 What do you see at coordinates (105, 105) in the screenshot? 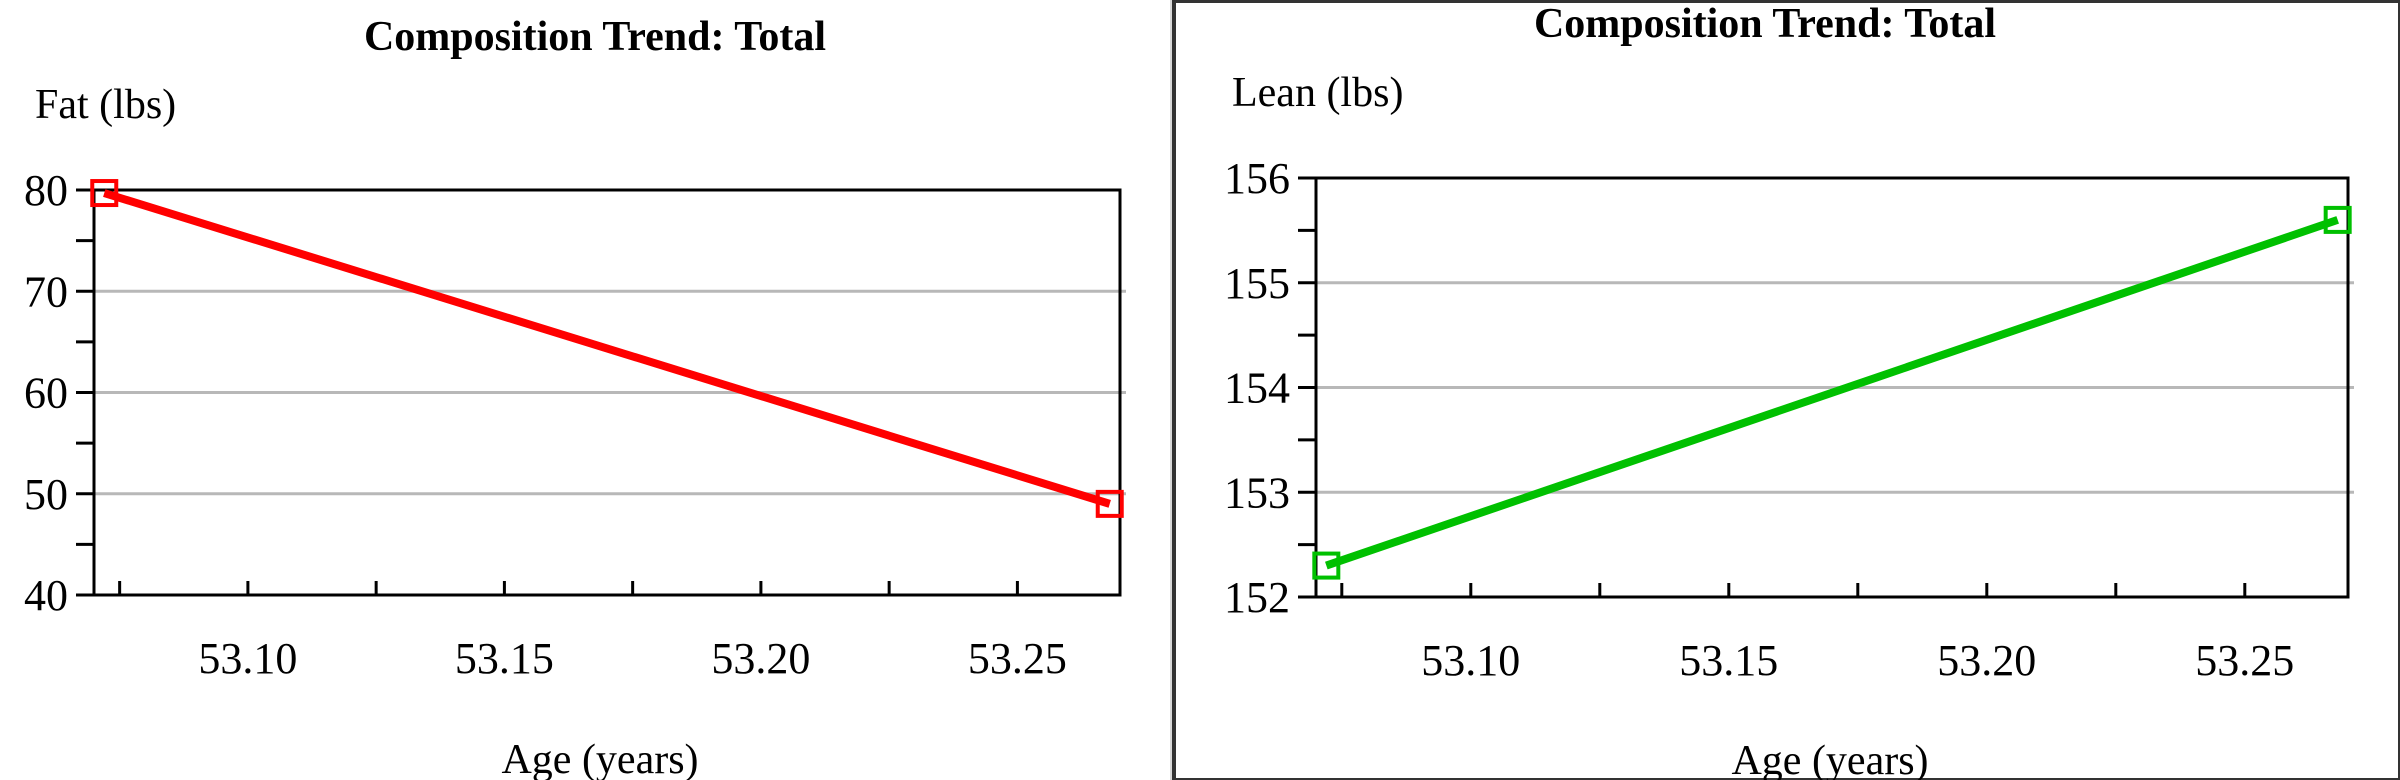
I see `y-axis-label: Fat (lbs)` at bounding box center [105, 105].